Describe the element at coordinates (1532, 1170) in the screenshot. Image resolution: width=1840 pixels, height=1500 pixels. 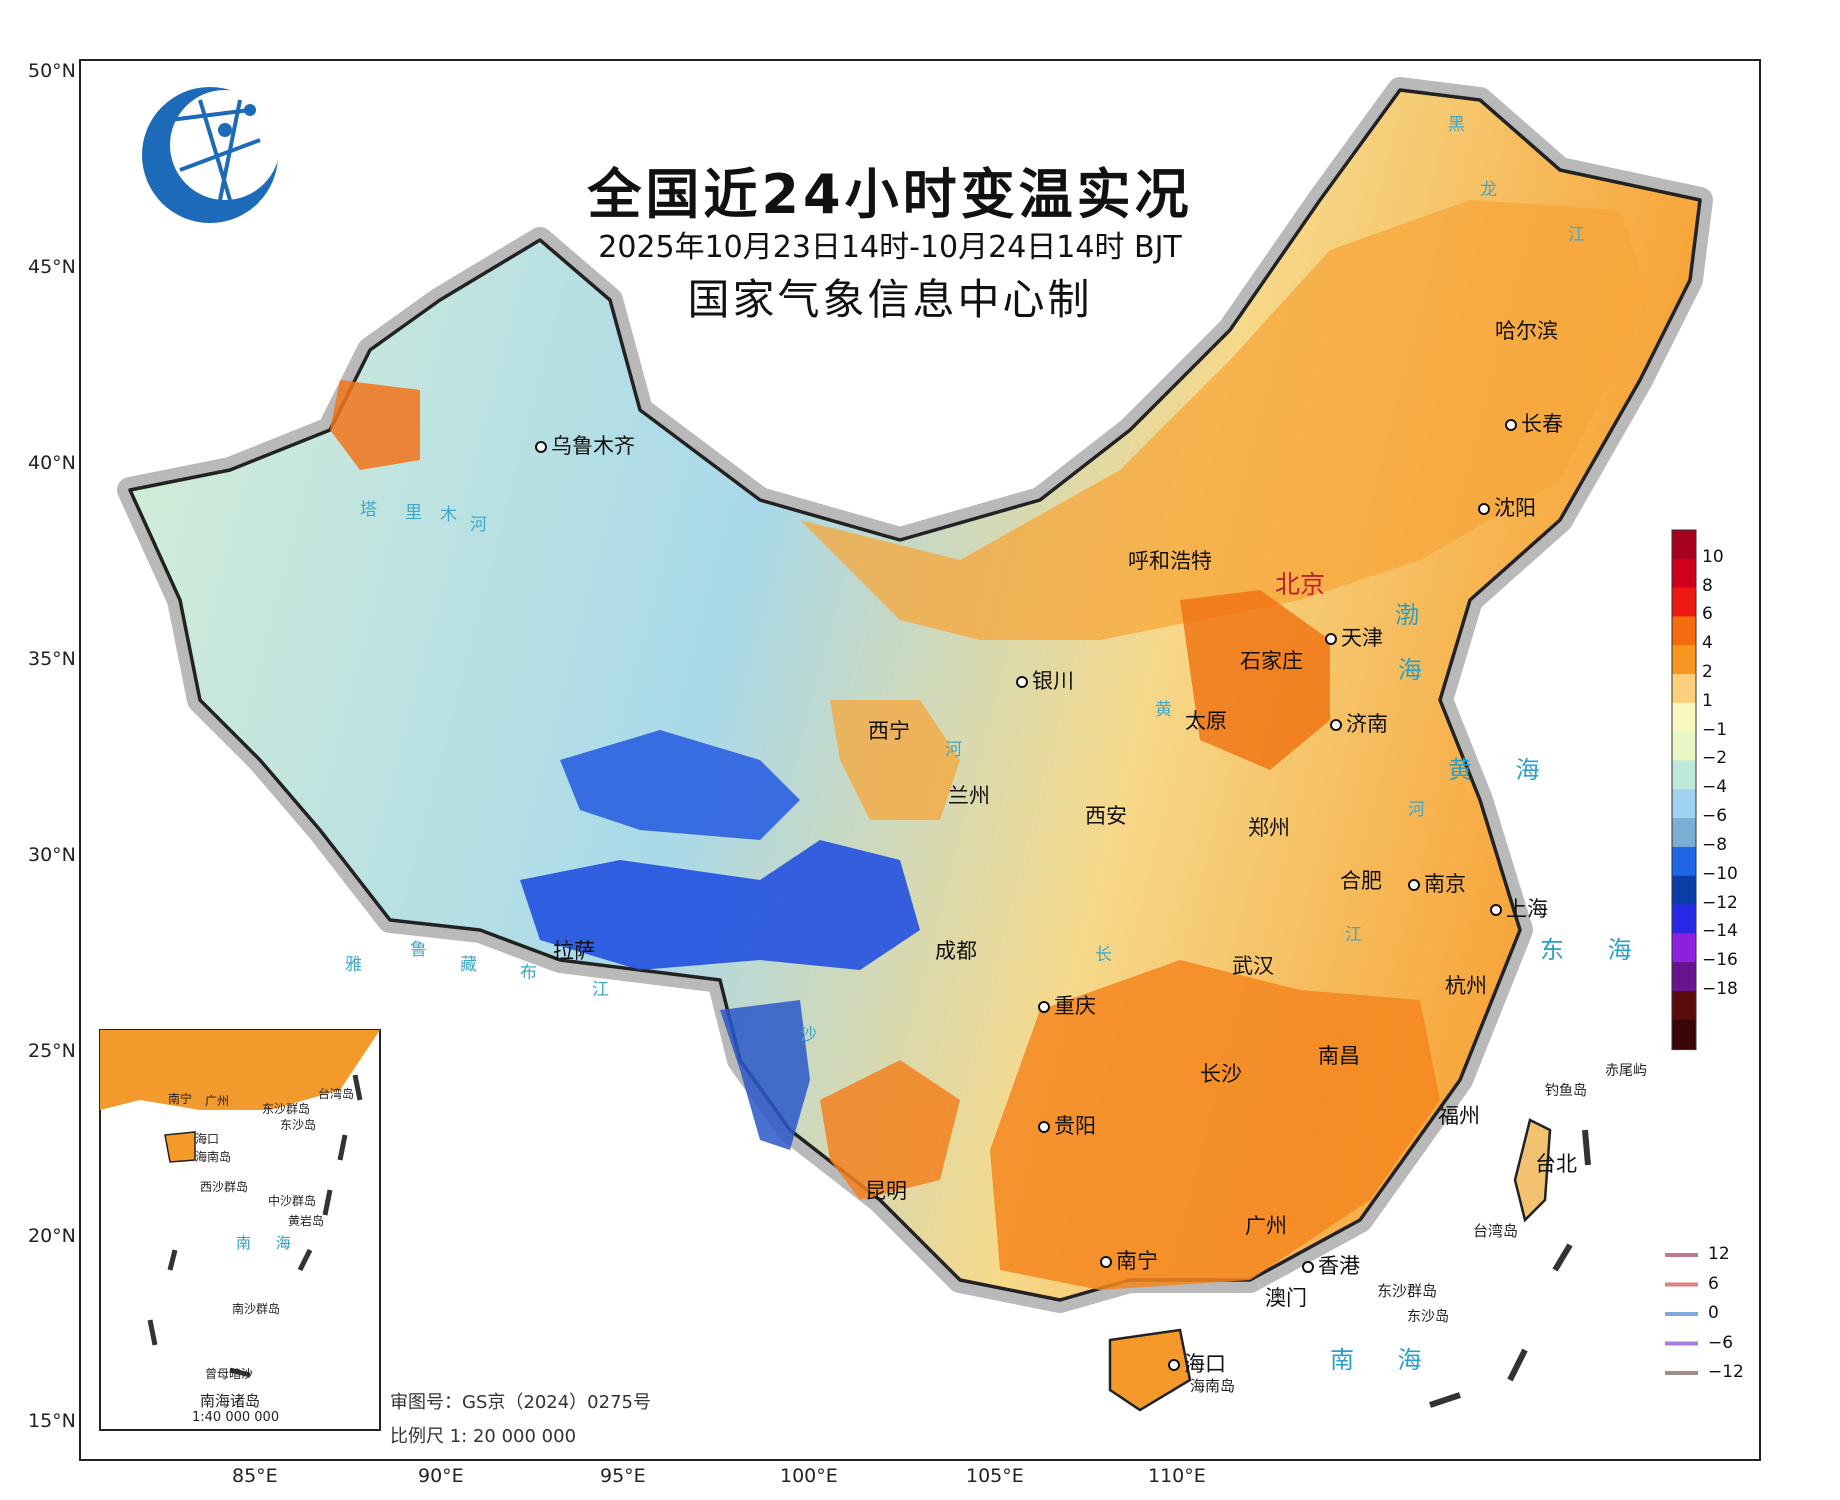
I see `taiwan-island` at that location.